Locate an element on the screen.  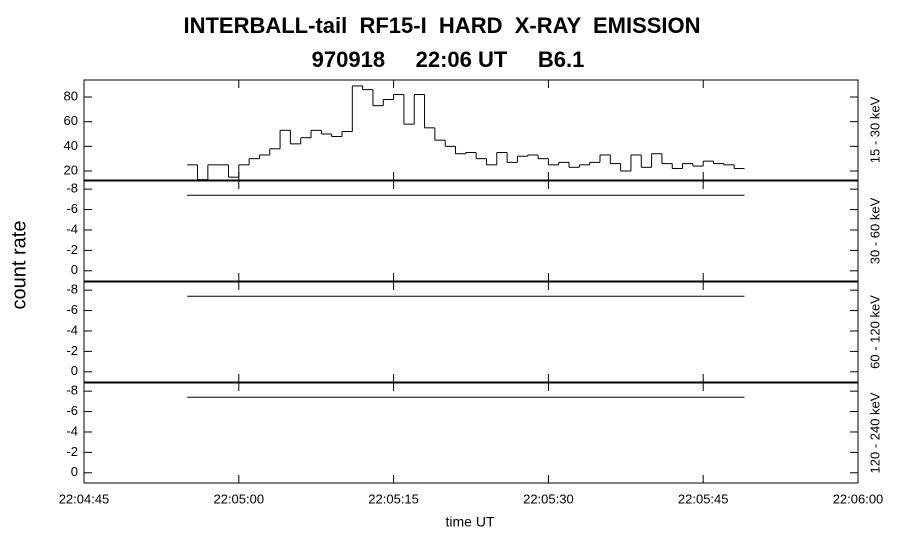
x-tick-label: 22:04:45 is located at coordinates (84, 498).